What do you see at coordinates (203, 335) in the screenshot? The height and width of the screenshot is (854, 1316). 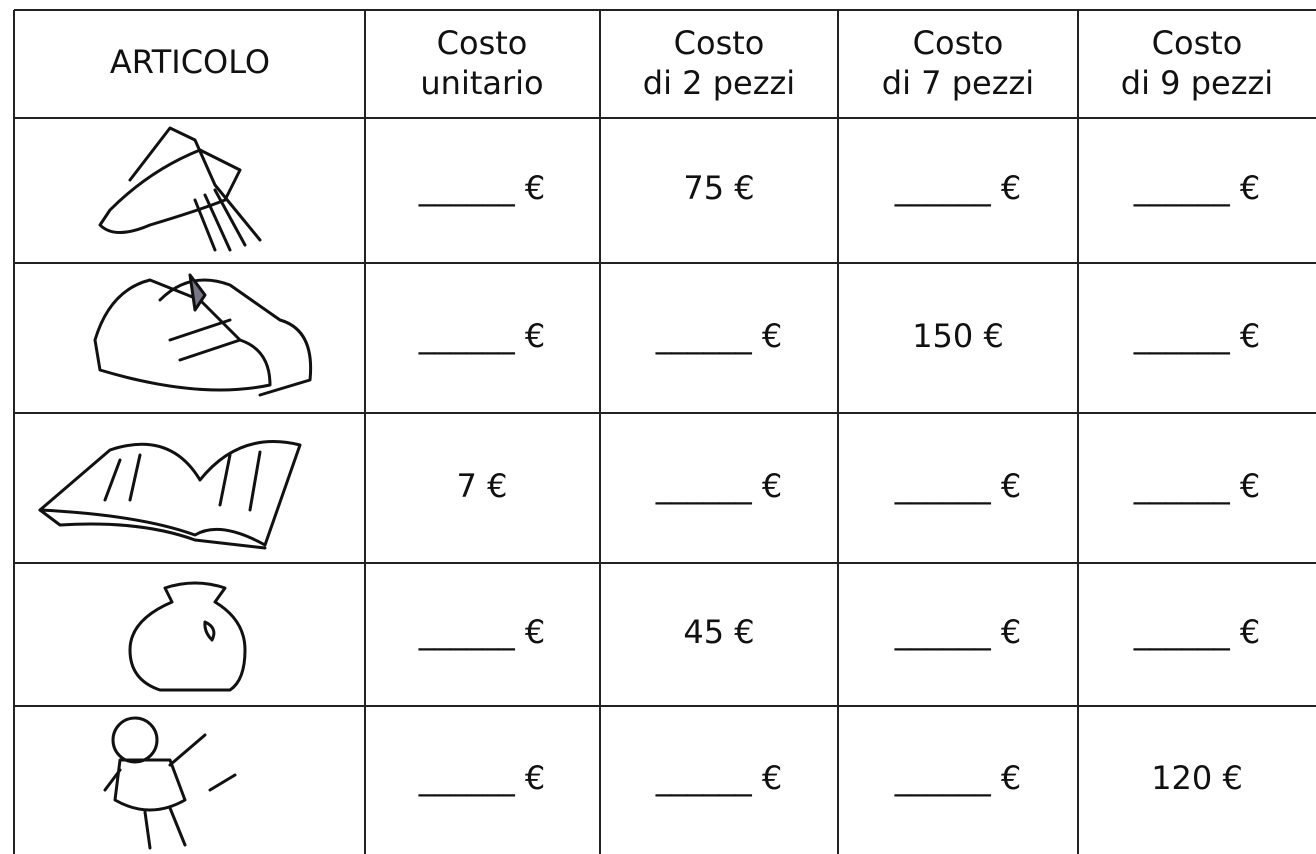 I see `shoes-icon` at bounding box center [203, 335].